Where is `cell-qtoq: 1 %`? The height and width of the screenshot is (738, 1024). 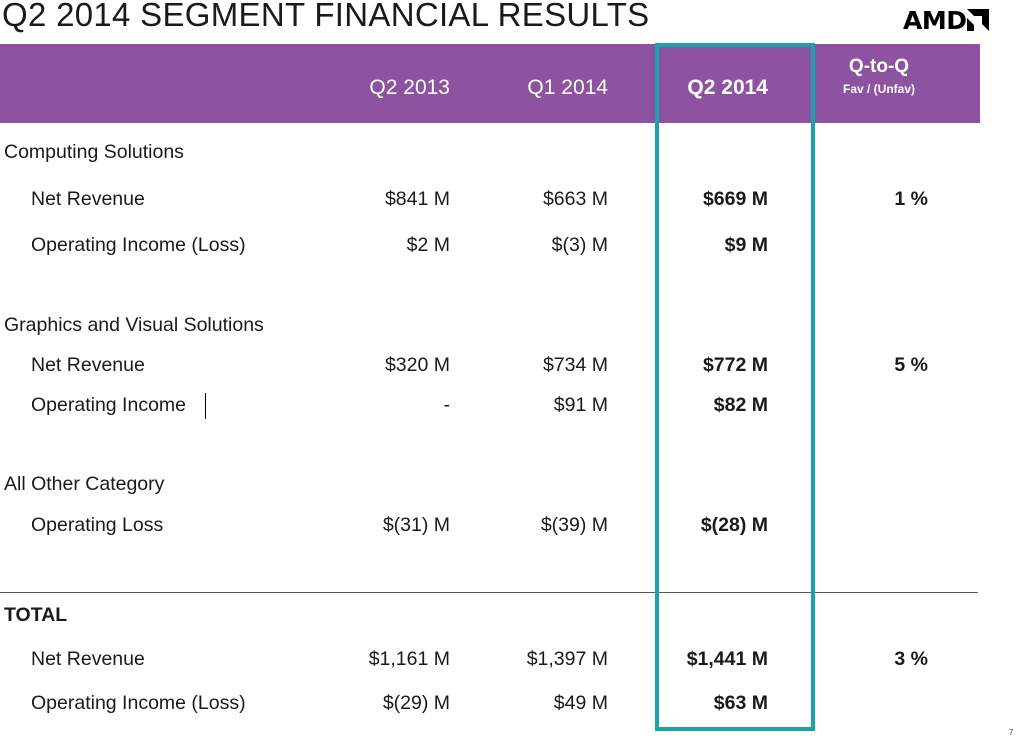
cell-qtoq: 1 % is located at coordinates (911, 199).